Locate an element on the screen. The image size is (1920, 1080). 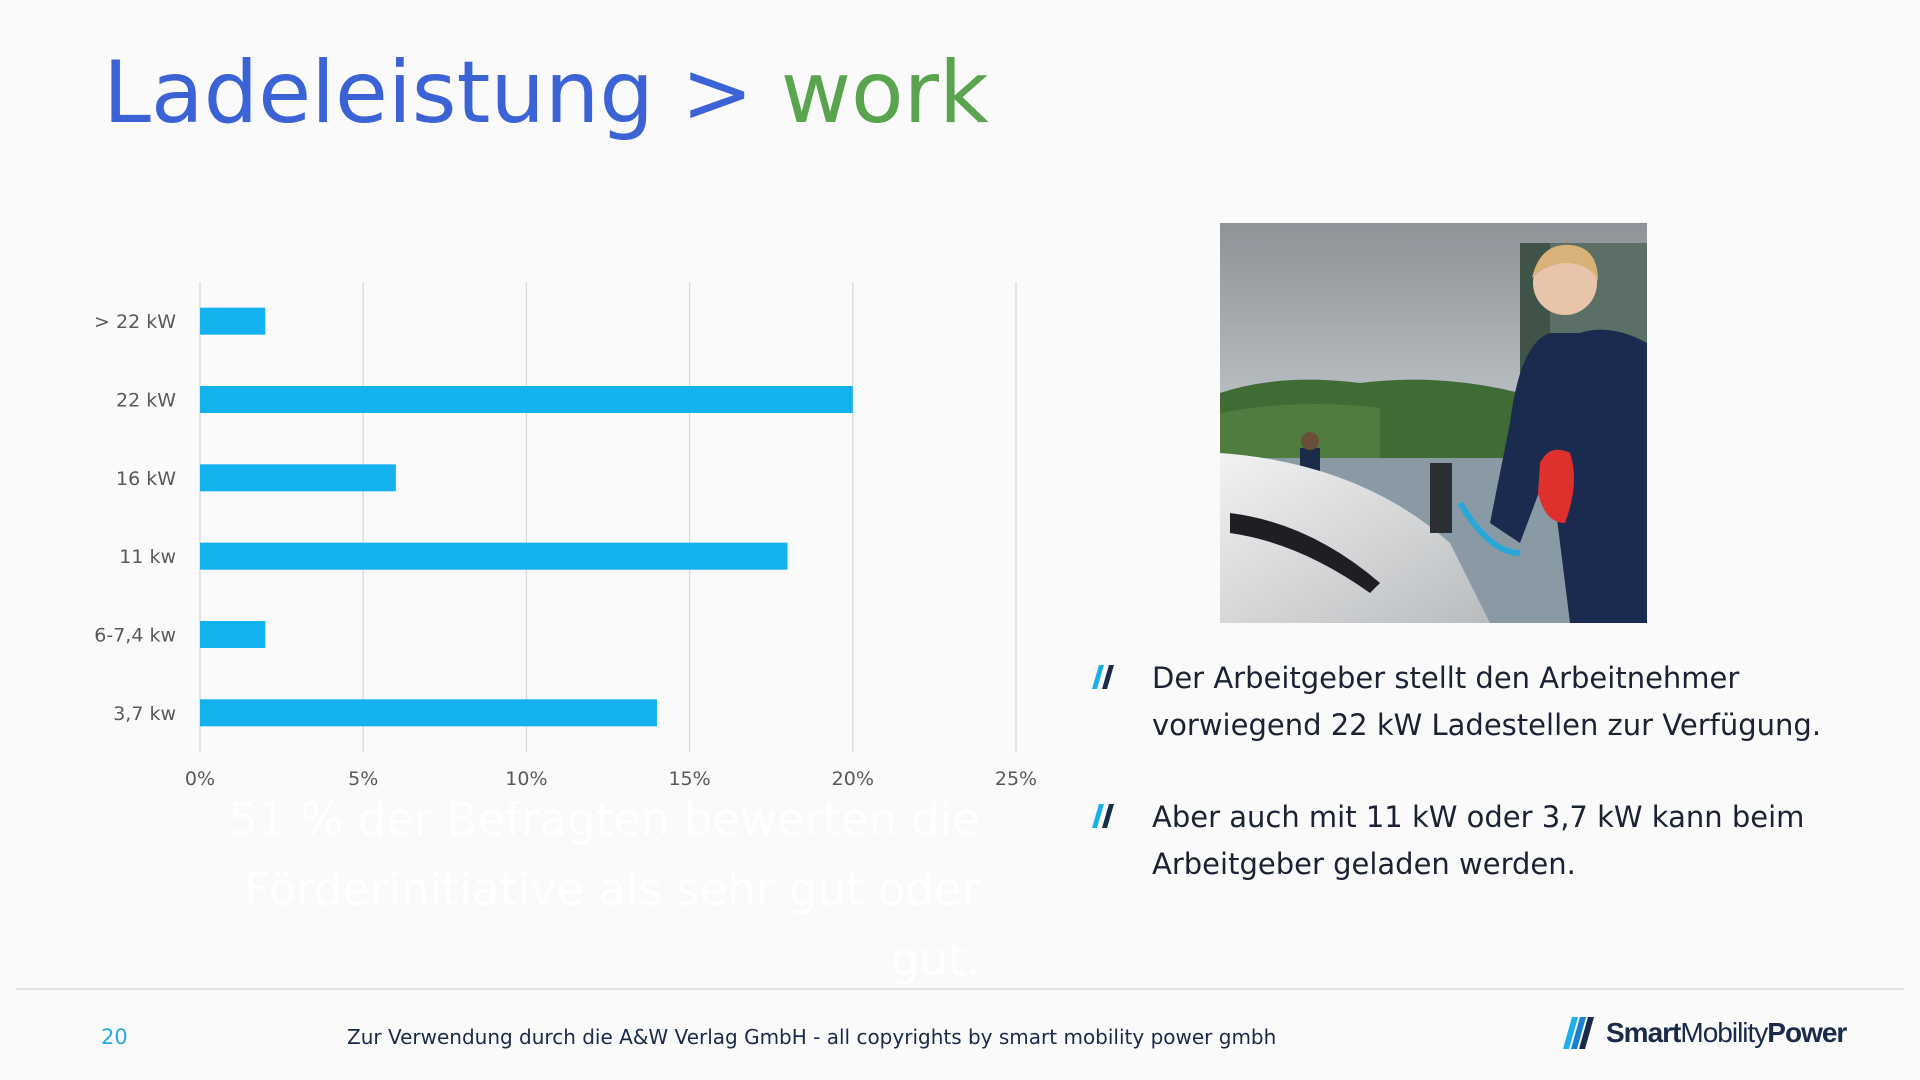
footer-divider is located at coordinates (960, 989).